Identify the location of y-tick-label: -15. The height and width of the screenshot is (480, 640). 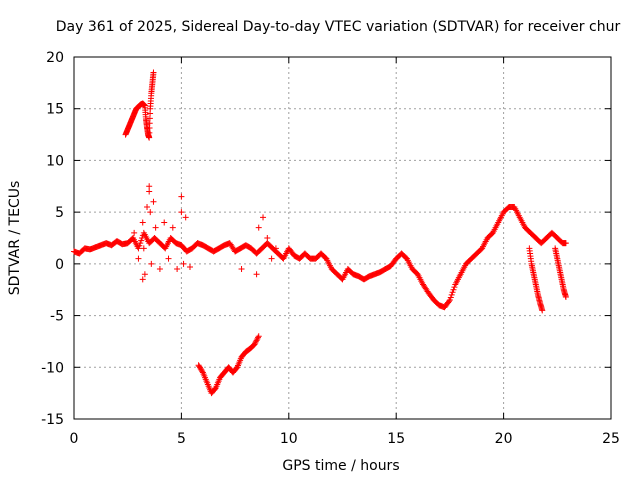
(52, 420).